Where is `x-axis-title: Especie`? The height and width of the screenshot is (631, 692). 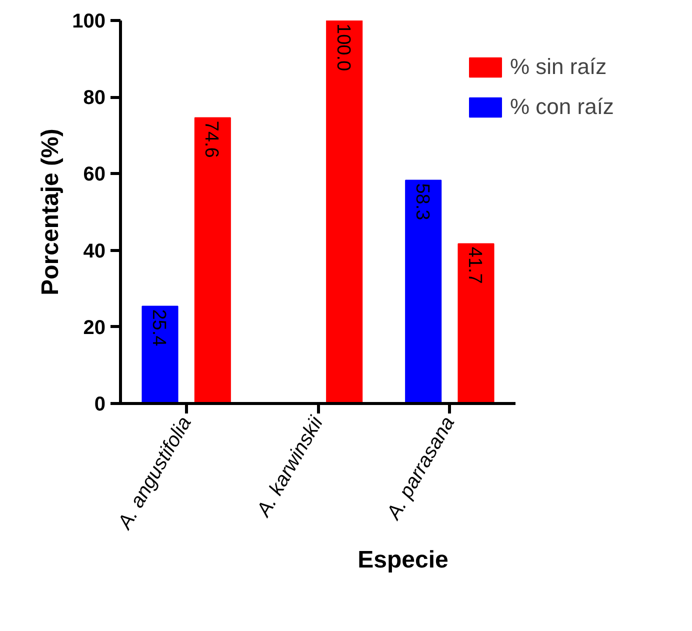
x-axis-title: Especie is located at coordinates (403, 560).